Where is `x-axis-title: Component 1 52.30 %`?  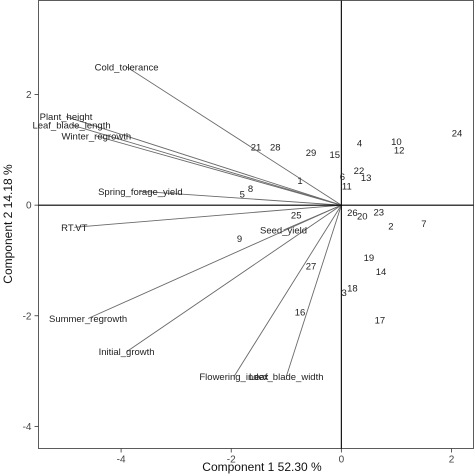 x-axis-title: Component 1 52.30 % is located at coordinates (262, 467).